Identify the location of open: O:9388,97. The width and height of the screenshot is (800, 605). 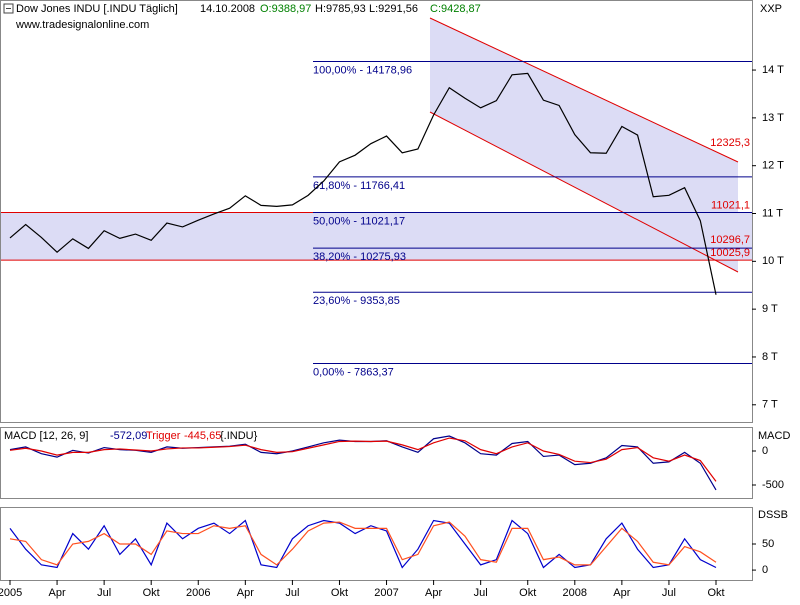
(285, 9).